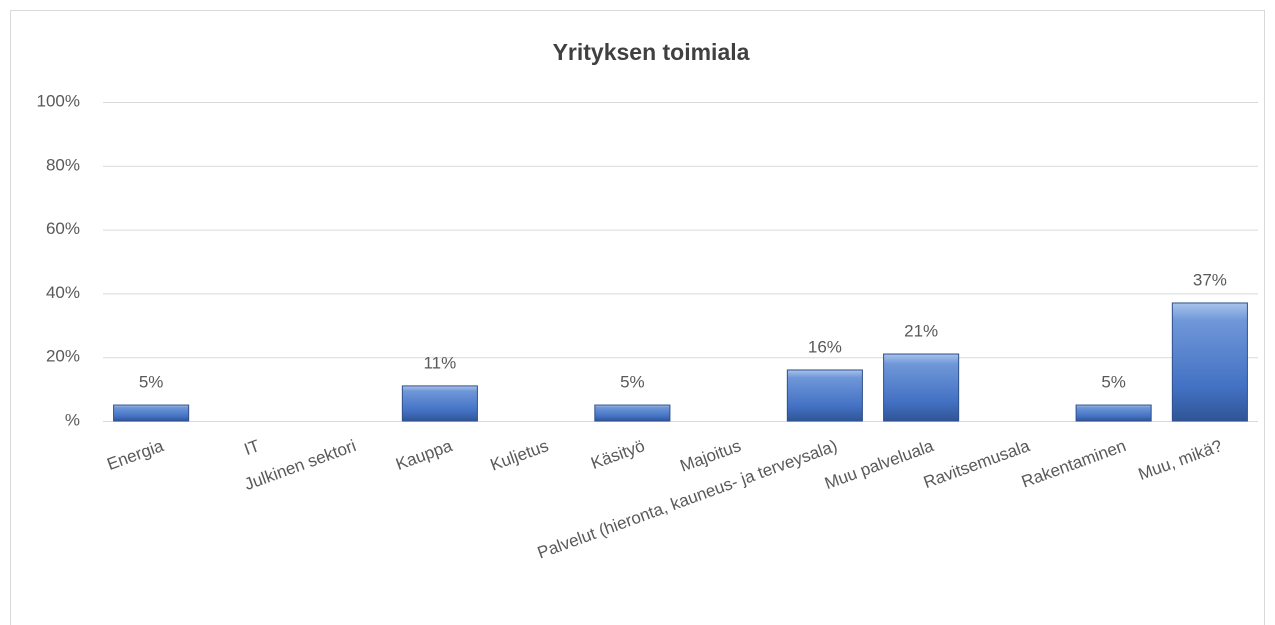 The height and width of the screenshot is (625, 1275). What do you see at coordinates (1210, 279) in the screenshot?
I see `data-label: 37%` at bounding box center [1210, 279].